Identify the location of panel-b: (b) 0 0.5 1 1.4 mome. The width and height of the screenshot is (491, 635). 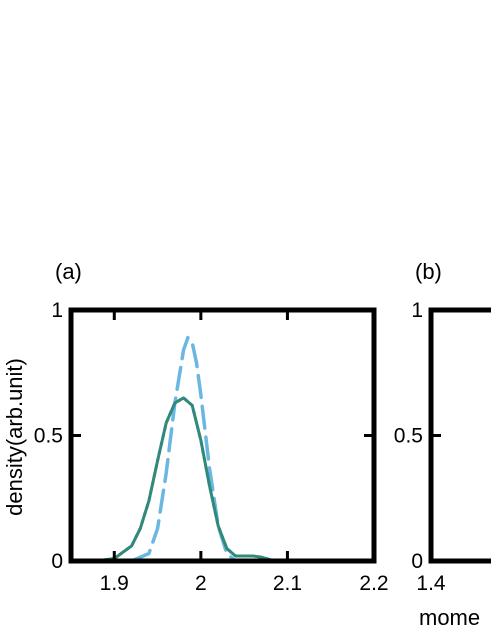
(442, 444).